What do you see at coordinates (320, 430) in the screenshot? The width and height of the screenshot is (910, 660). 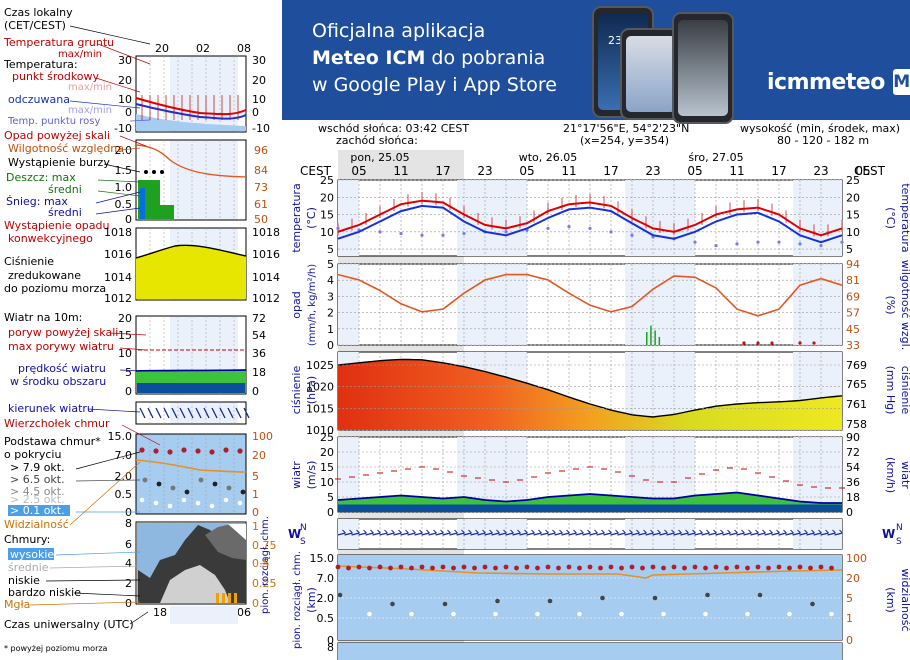 I see `pressure-tick: 1010` at bounding box center [320, 430].